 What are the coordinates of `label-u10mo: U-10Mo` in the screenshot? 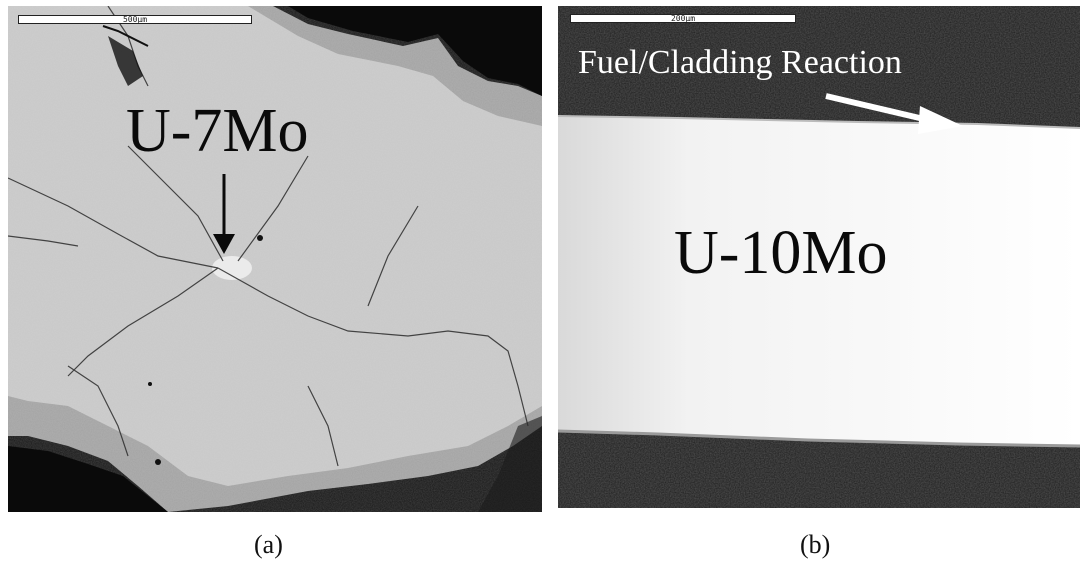 It's located at (781, 253).